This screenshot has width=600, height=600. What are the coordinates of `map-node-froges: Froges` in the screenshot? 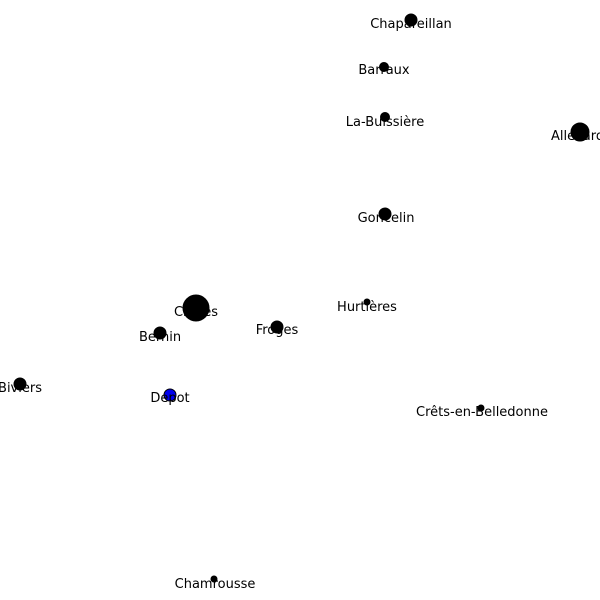 It's located at (277, 329).